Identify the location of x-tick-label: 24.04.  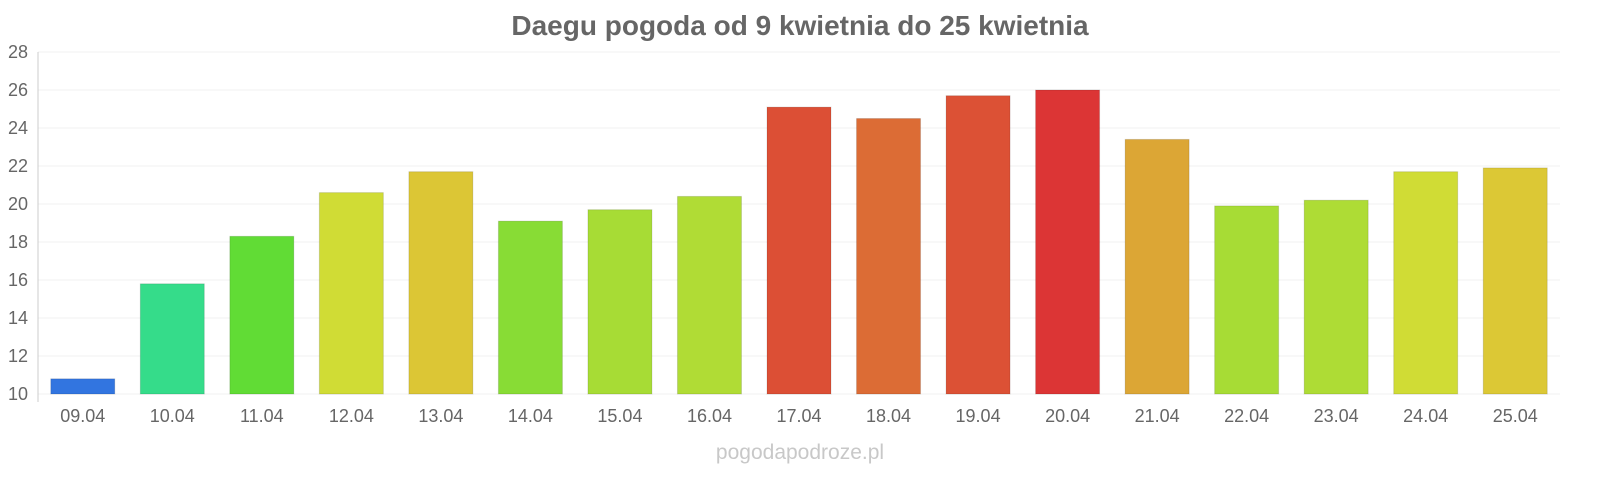
(1425, 416).